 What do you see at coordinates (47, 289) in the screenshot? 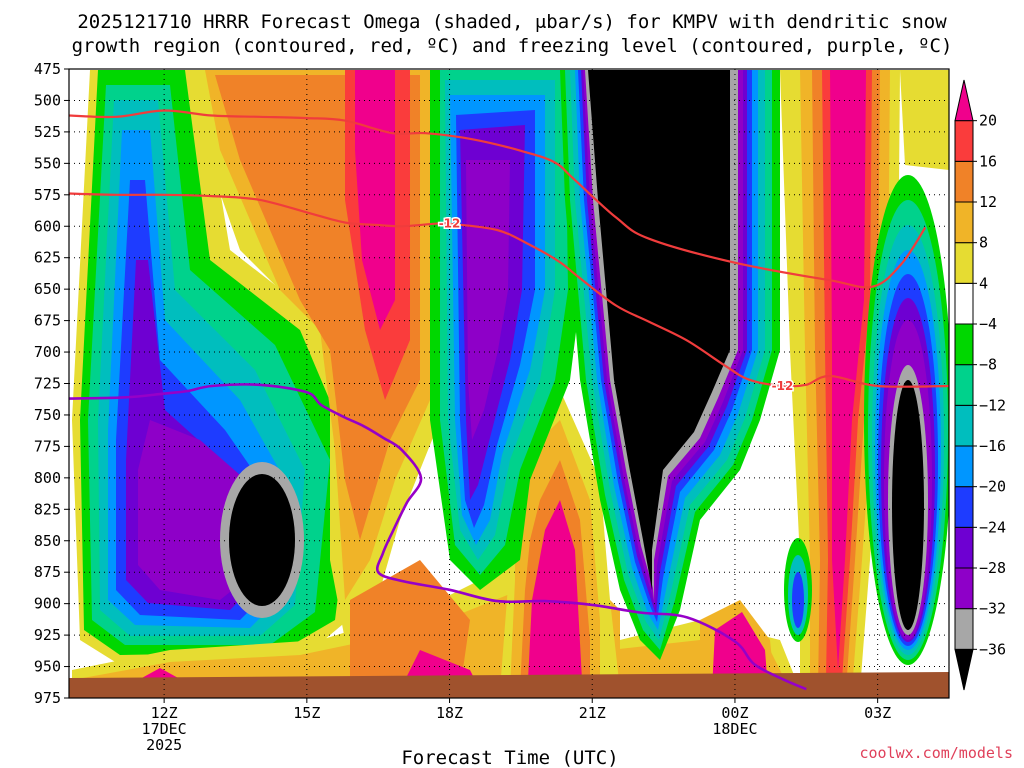
I see `y-tick-label: 650` at bounding box center [47, 289].